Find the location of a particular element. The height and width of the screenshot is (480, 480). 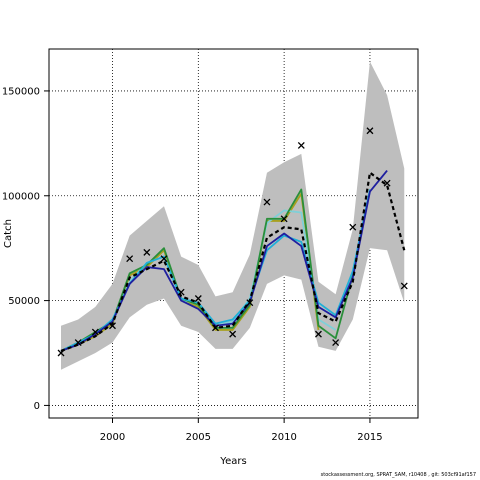

x-axis-label: Years is located at coordinates (232, 461).